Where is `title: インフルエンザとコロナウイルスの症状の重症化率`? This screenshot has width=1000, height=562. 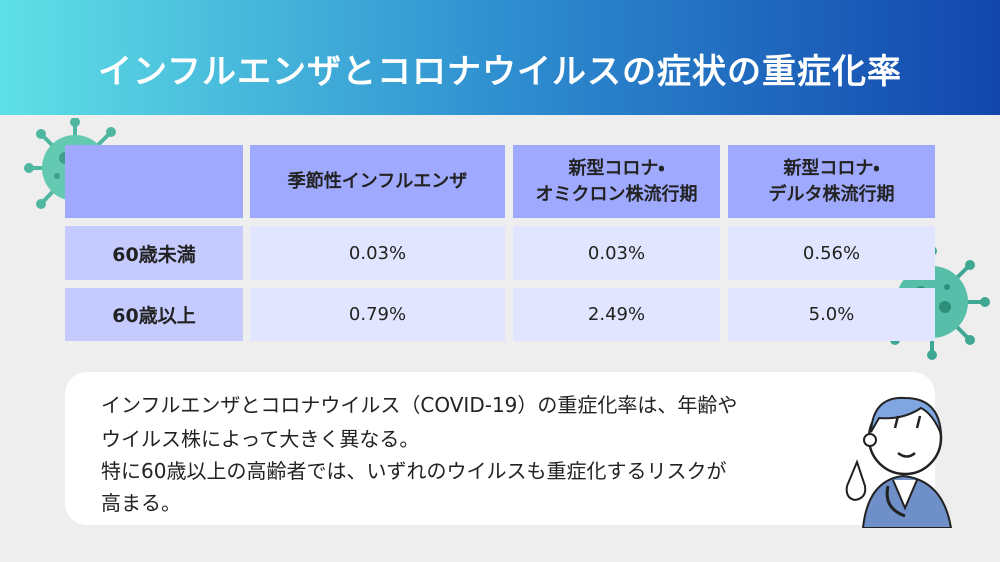 title: インフルエンザとコロナウイルスの症状の重症化率 is located at coordinates (500, 72).